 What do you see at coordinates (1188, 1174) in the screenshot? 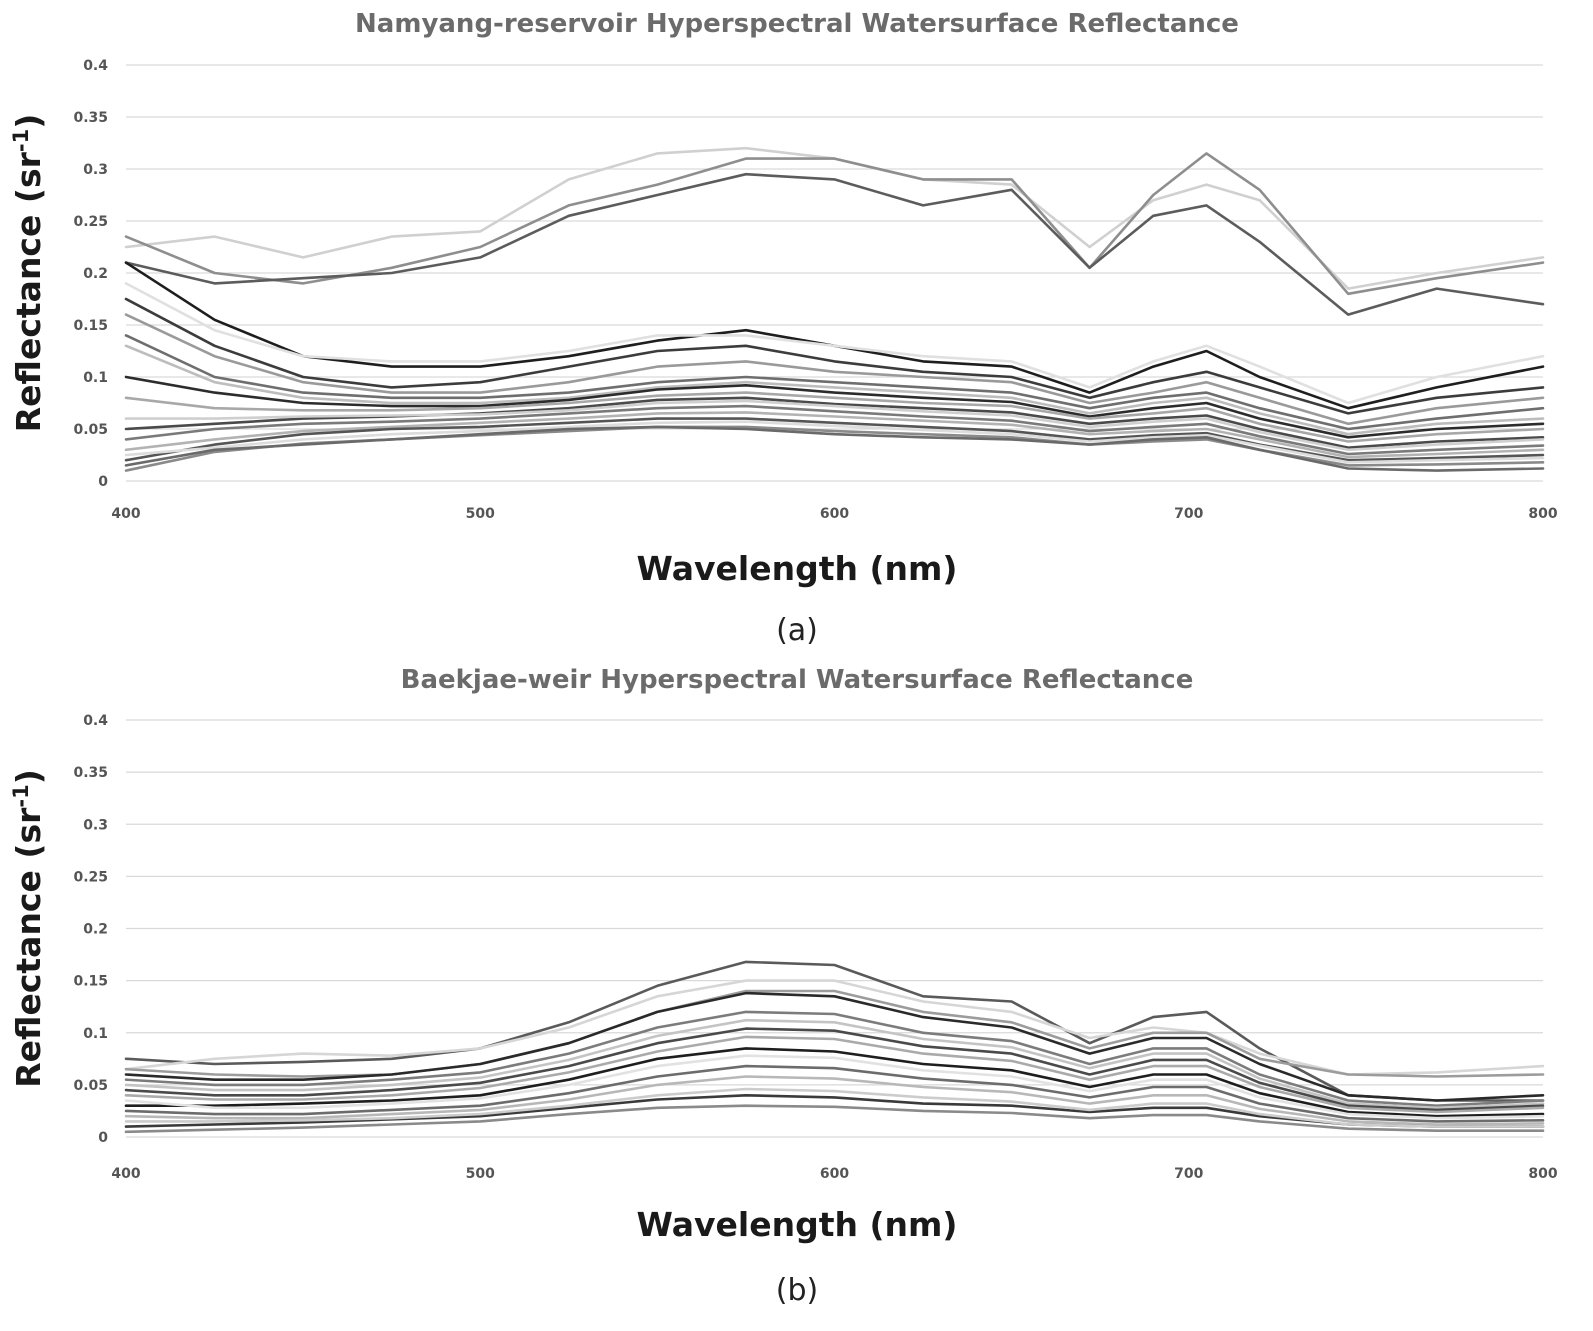
I see `panel-b-x-tick-label: 700` at bounding box center [1188, 1174].